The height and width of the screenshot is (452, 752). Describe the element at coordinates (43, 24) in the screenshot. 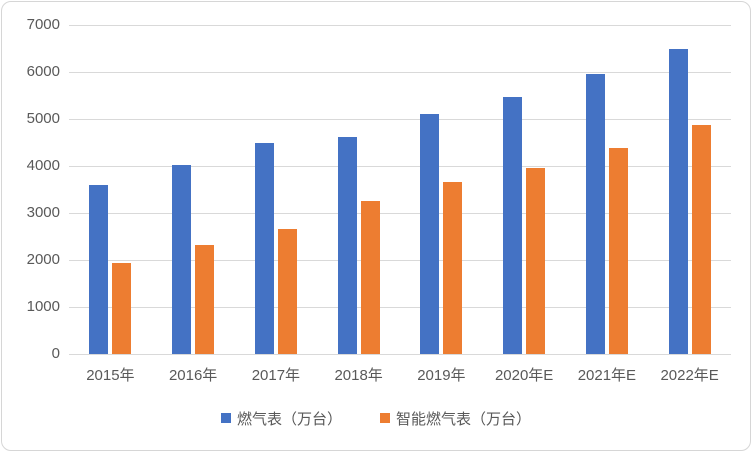

I see `y-axis-tick-label: 7000` at that location.